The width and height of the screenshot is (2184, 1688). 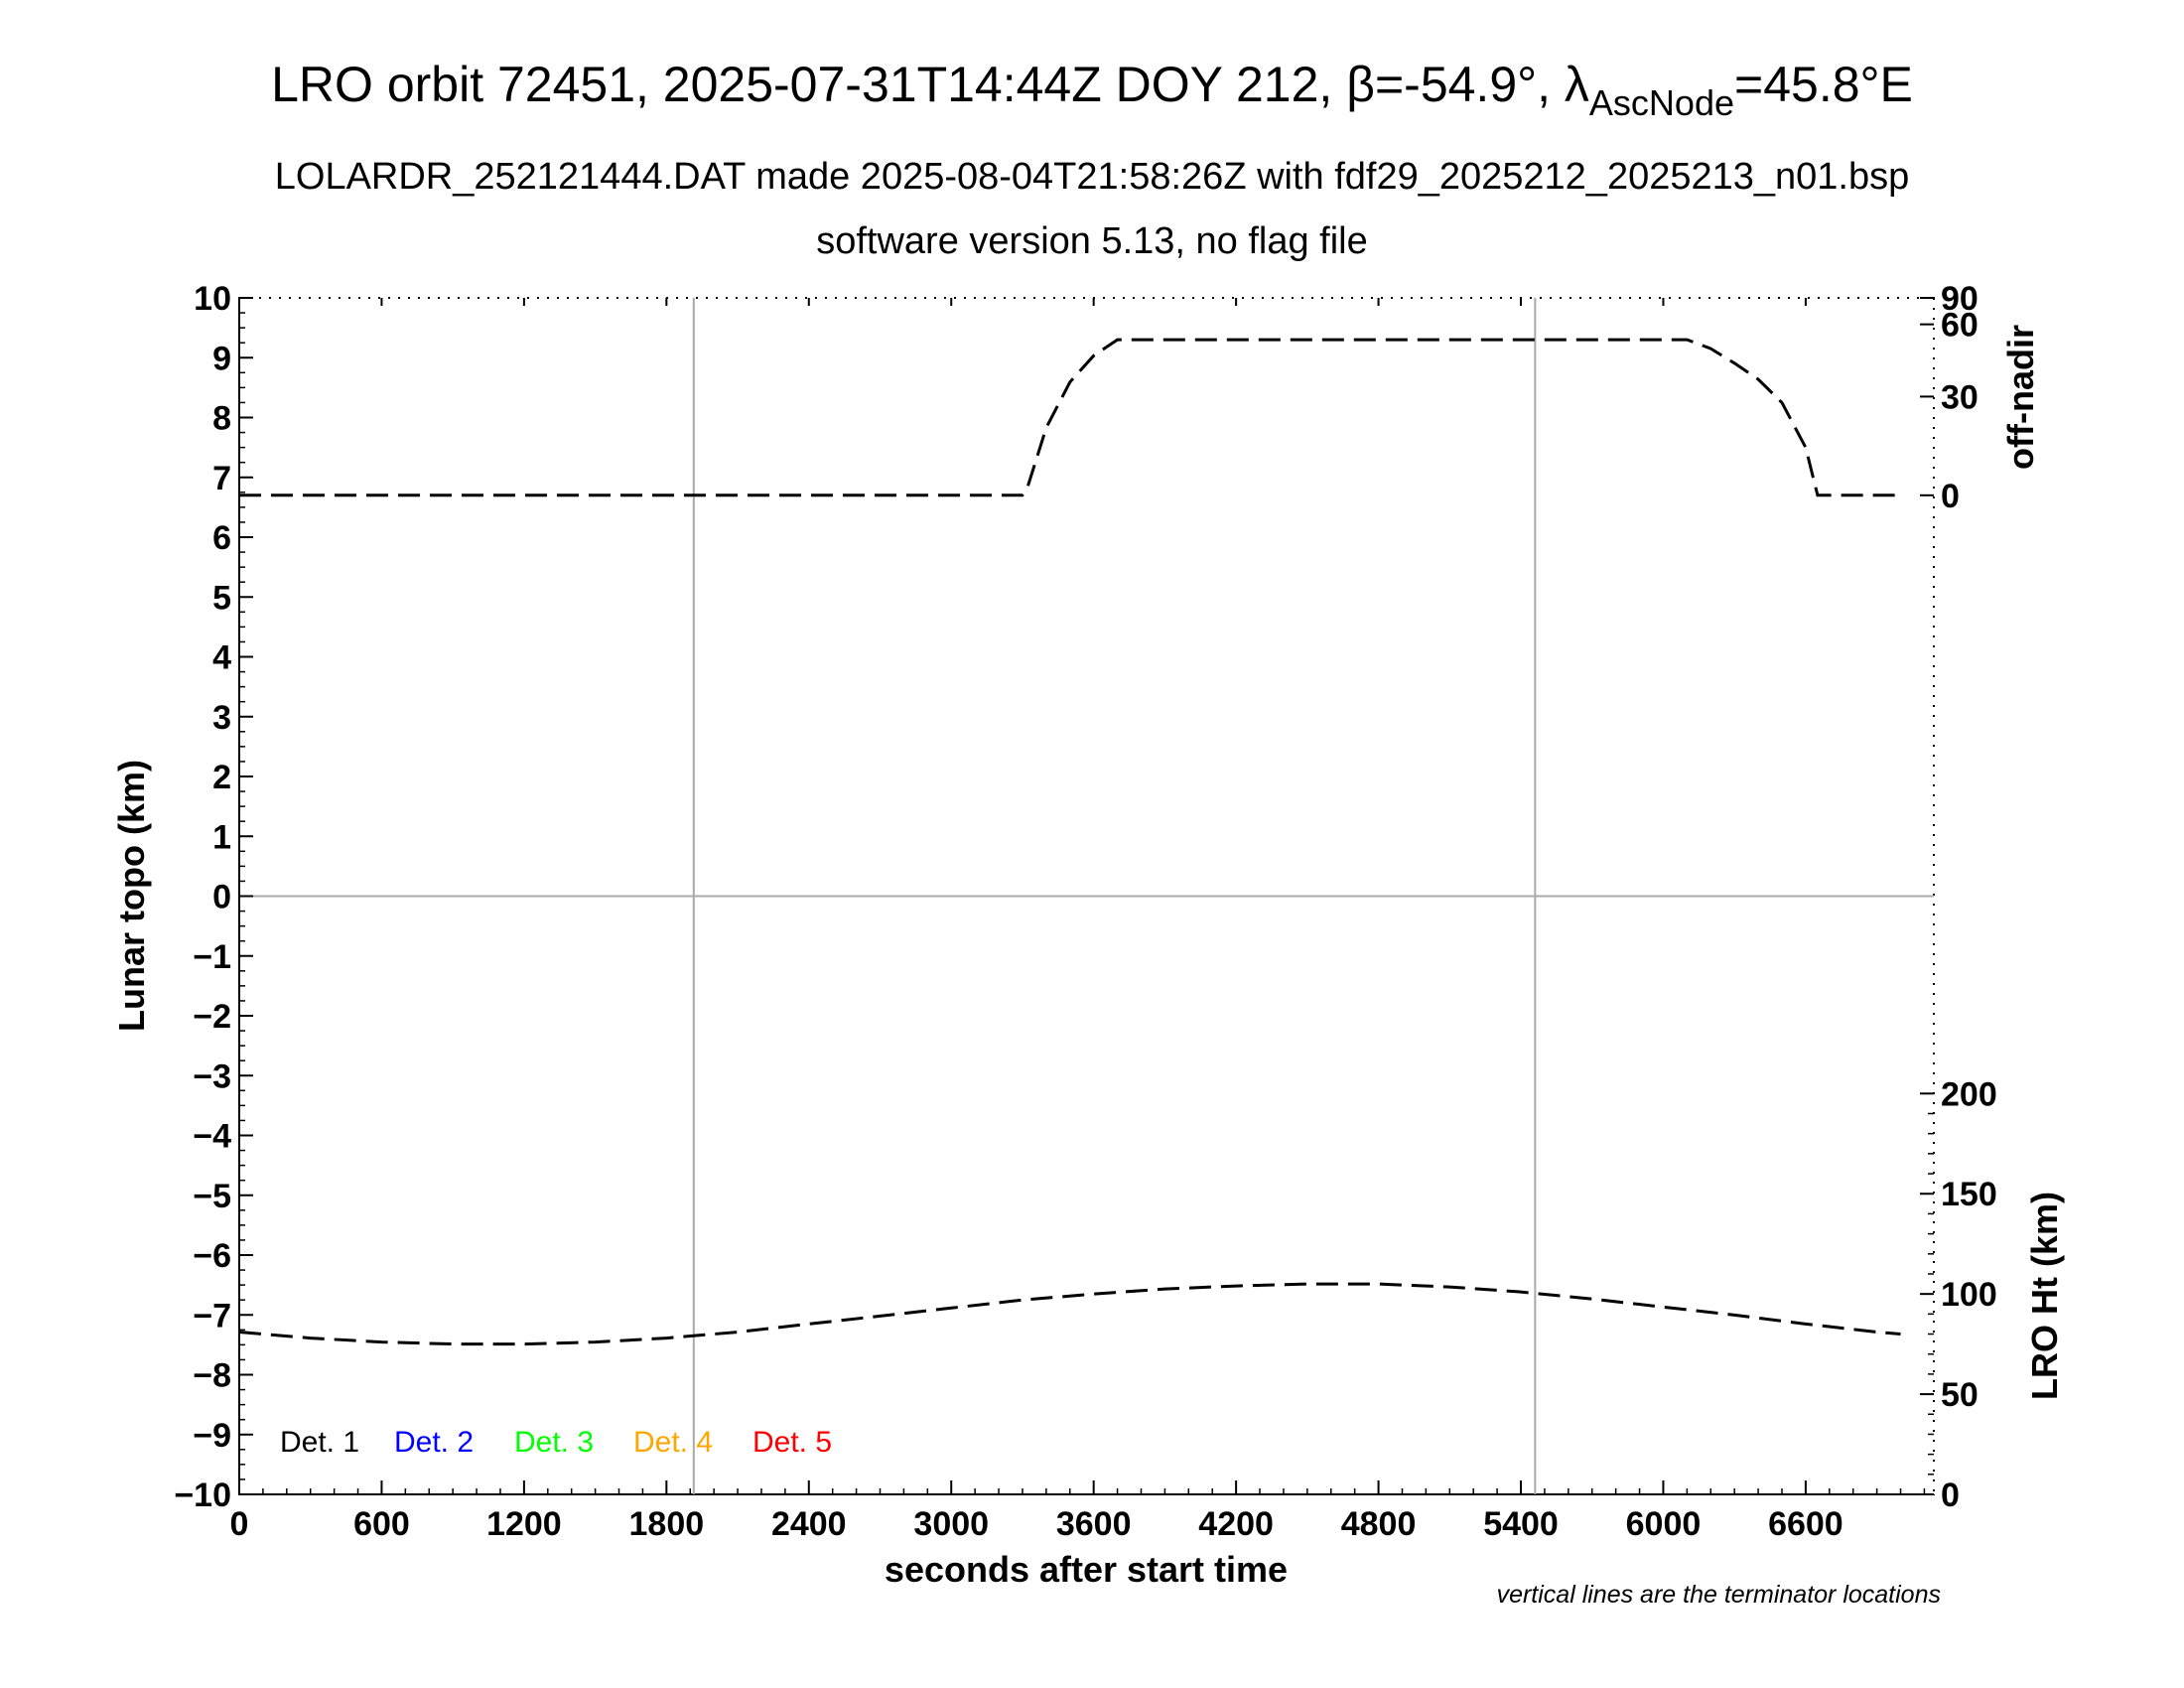 What do you see at coordinates (221, 718) in the screenshot?
I see `y-tick-label: 3` at bounding box center [221, 718].